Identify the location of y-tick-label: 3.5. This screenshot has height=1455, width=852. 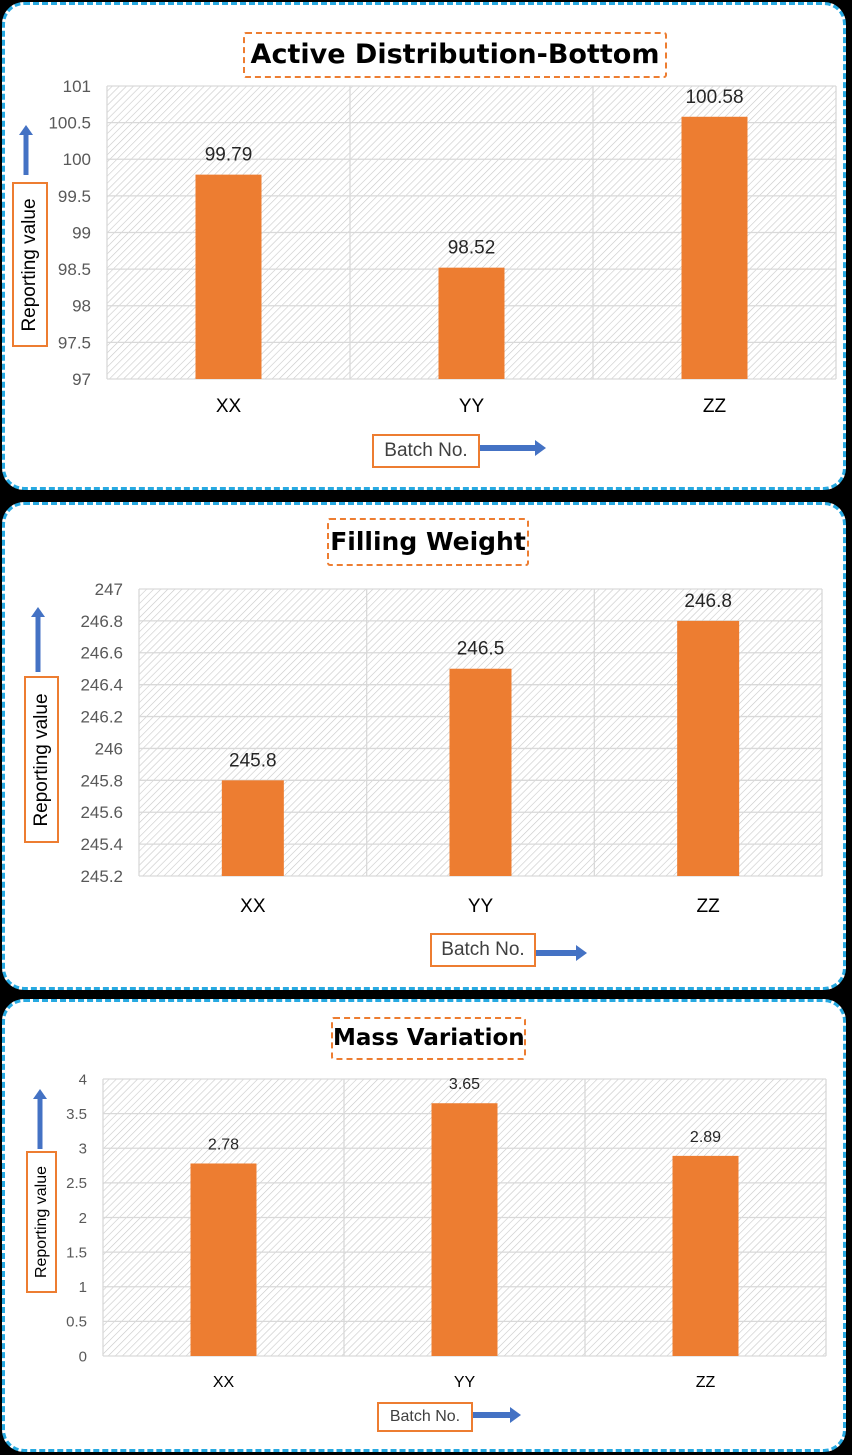
(76, 1114).